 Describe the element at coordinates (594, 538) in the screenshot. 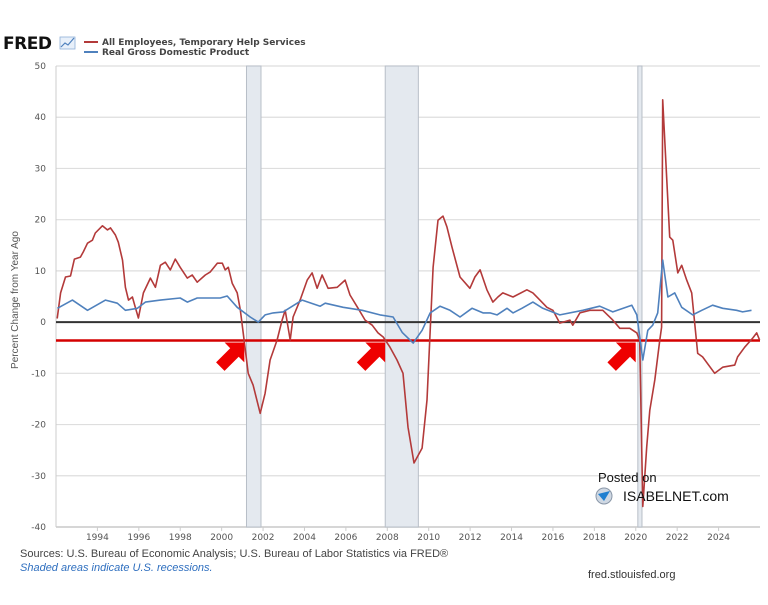

I see `x-tick-label: 2018` at that location.